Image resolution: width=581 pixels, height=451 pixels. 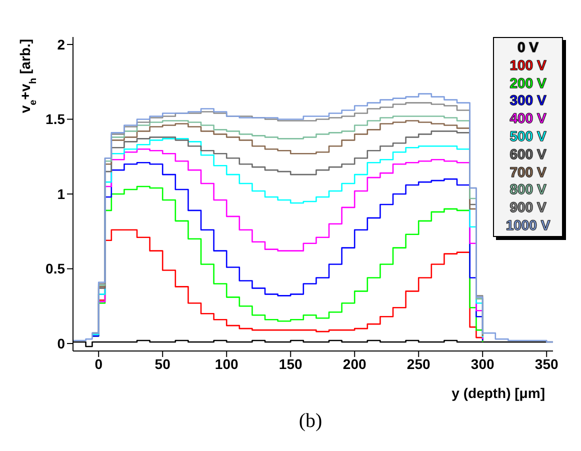 What do you see at coordinates (528, 208) in the screenshot?
I see `text: 900 V` at bounding box center [528, 208].